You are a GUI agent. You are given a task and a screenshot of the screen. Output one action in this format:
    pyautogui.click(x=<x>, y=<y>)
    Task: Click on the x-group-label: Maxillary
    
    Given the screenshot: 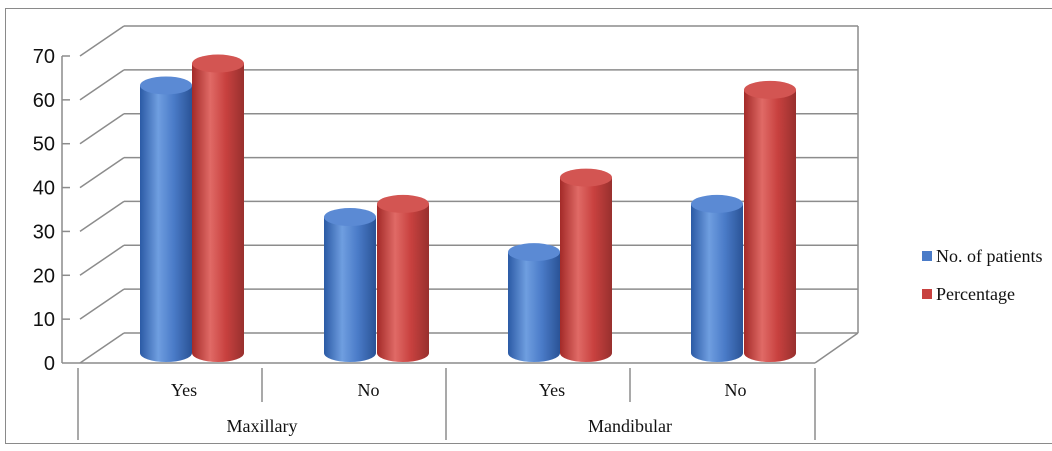 What is the action you would take?
    pyautogui.click(x=262, y=426)
    